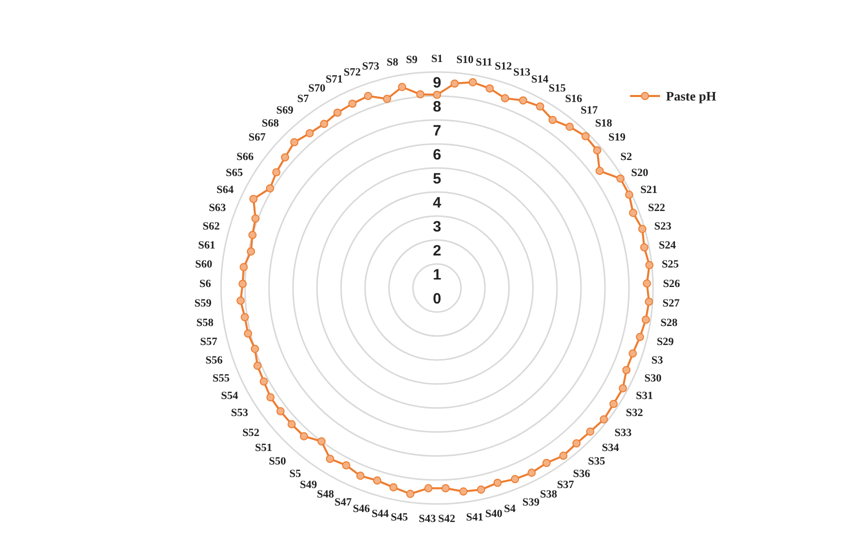  I want to click on spoke-label: S9, so click(412, 60).